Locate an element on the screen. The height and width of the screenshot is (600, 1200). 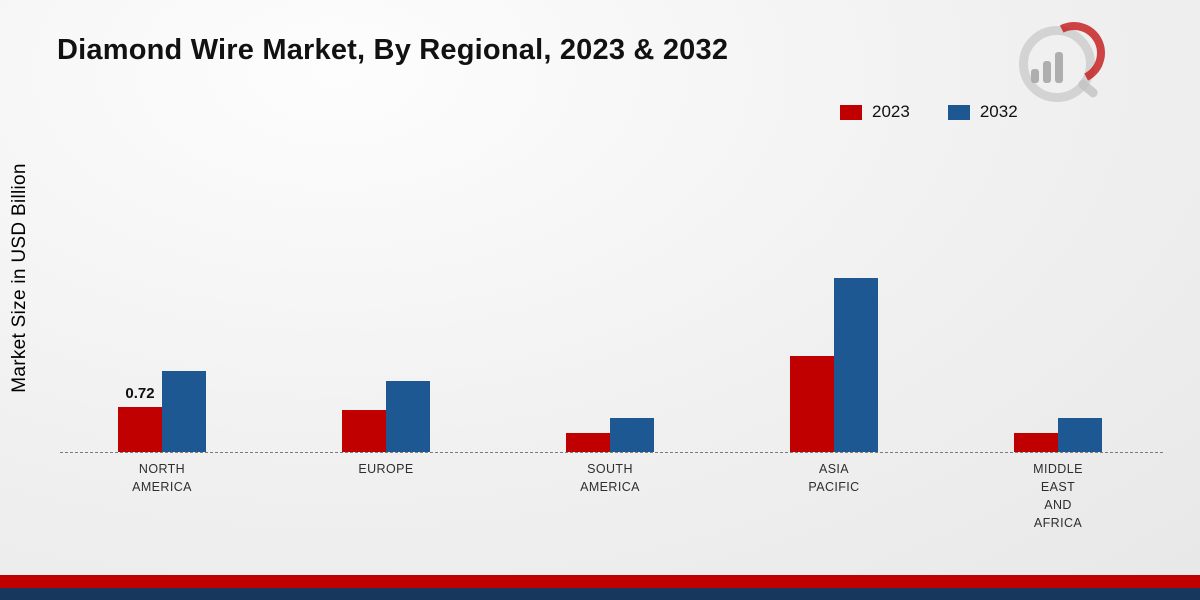
legend-item-2032: 2032 is located at coordinates (982, 112).